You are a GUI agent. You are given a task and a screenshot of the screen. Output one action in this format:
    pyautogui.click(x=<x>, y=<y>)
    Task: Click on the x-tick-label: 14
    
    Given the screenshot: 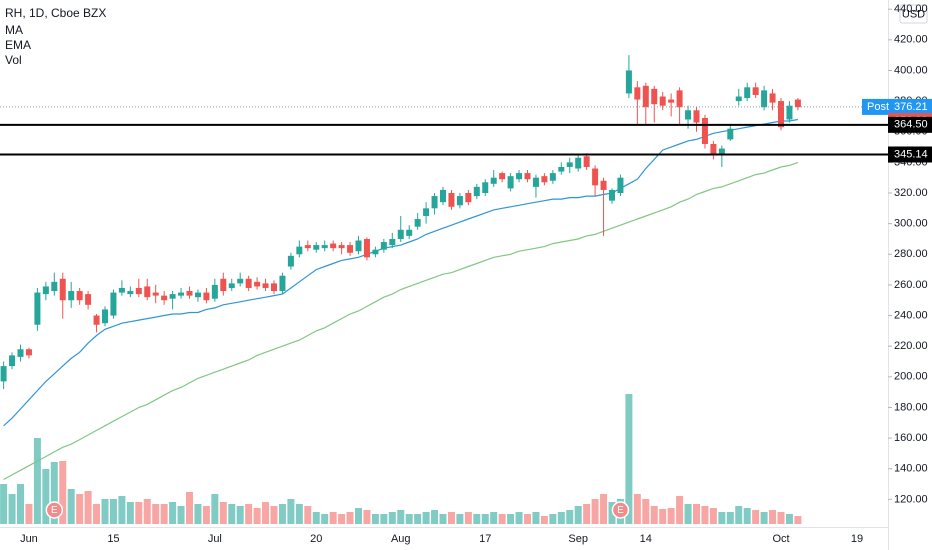 What is the action you would take?
    pyautogui.click(x=646, y=539)
    